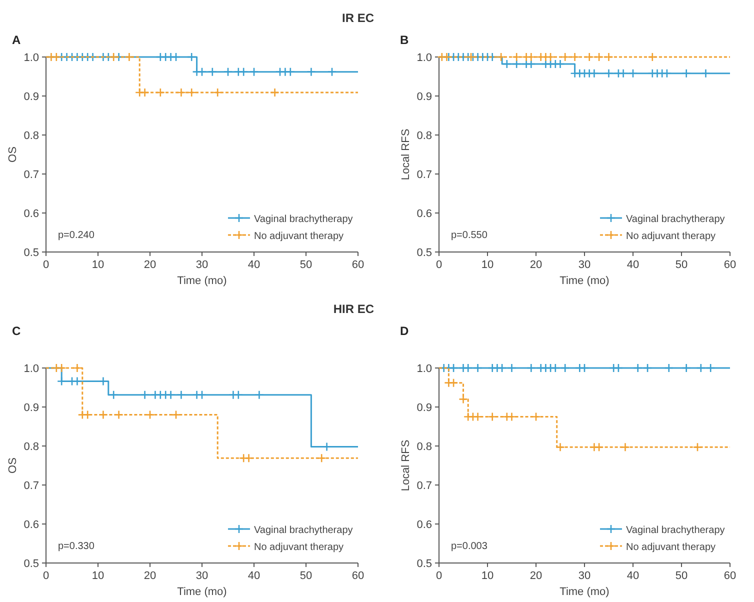 This screenshot has width=754, height=602. What do you see at coordinates (404, 40) in the screenshot?
I see `chart-title: B` at bounding box center [404, 40].